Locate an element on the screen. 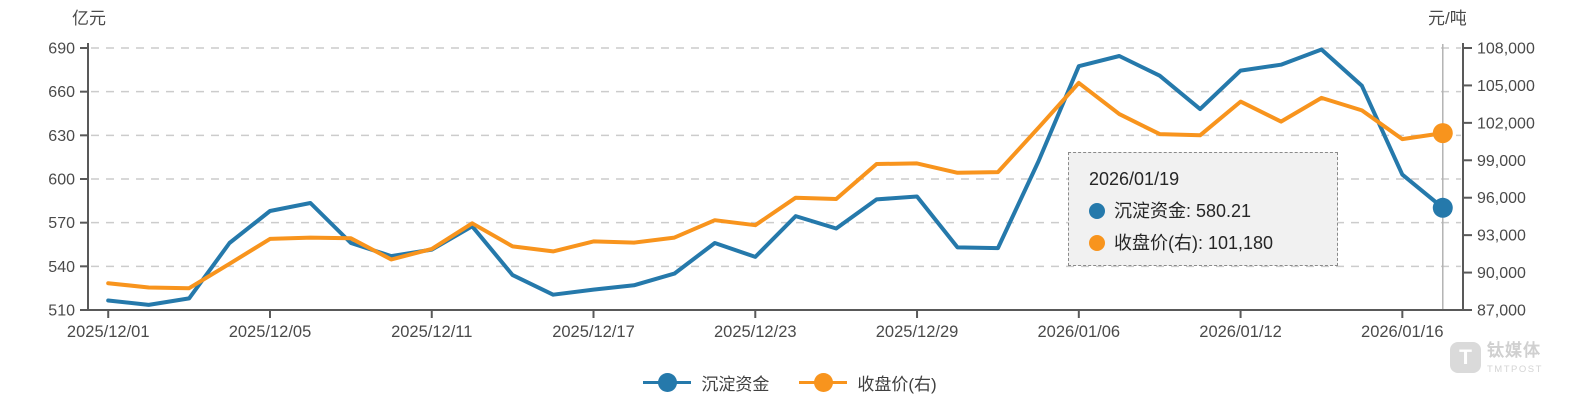 This screenshot has height=403, width=1580. right-axis-tick-label: 102,000 is located at coordinates (1506, 123).